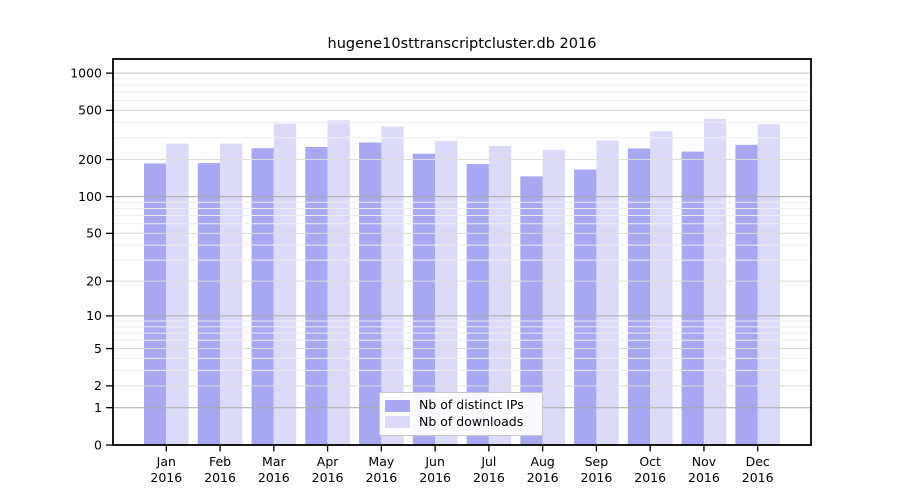 This screenshot has height=500, width=900. I want to click on y-tick-label: 50, so click(94, 233).